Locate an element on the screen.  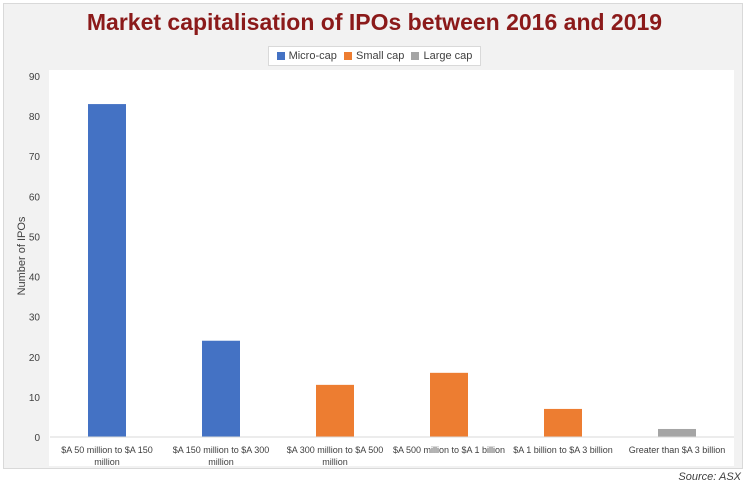
y-tick-label: 90 is located at coordinates (35, 77).